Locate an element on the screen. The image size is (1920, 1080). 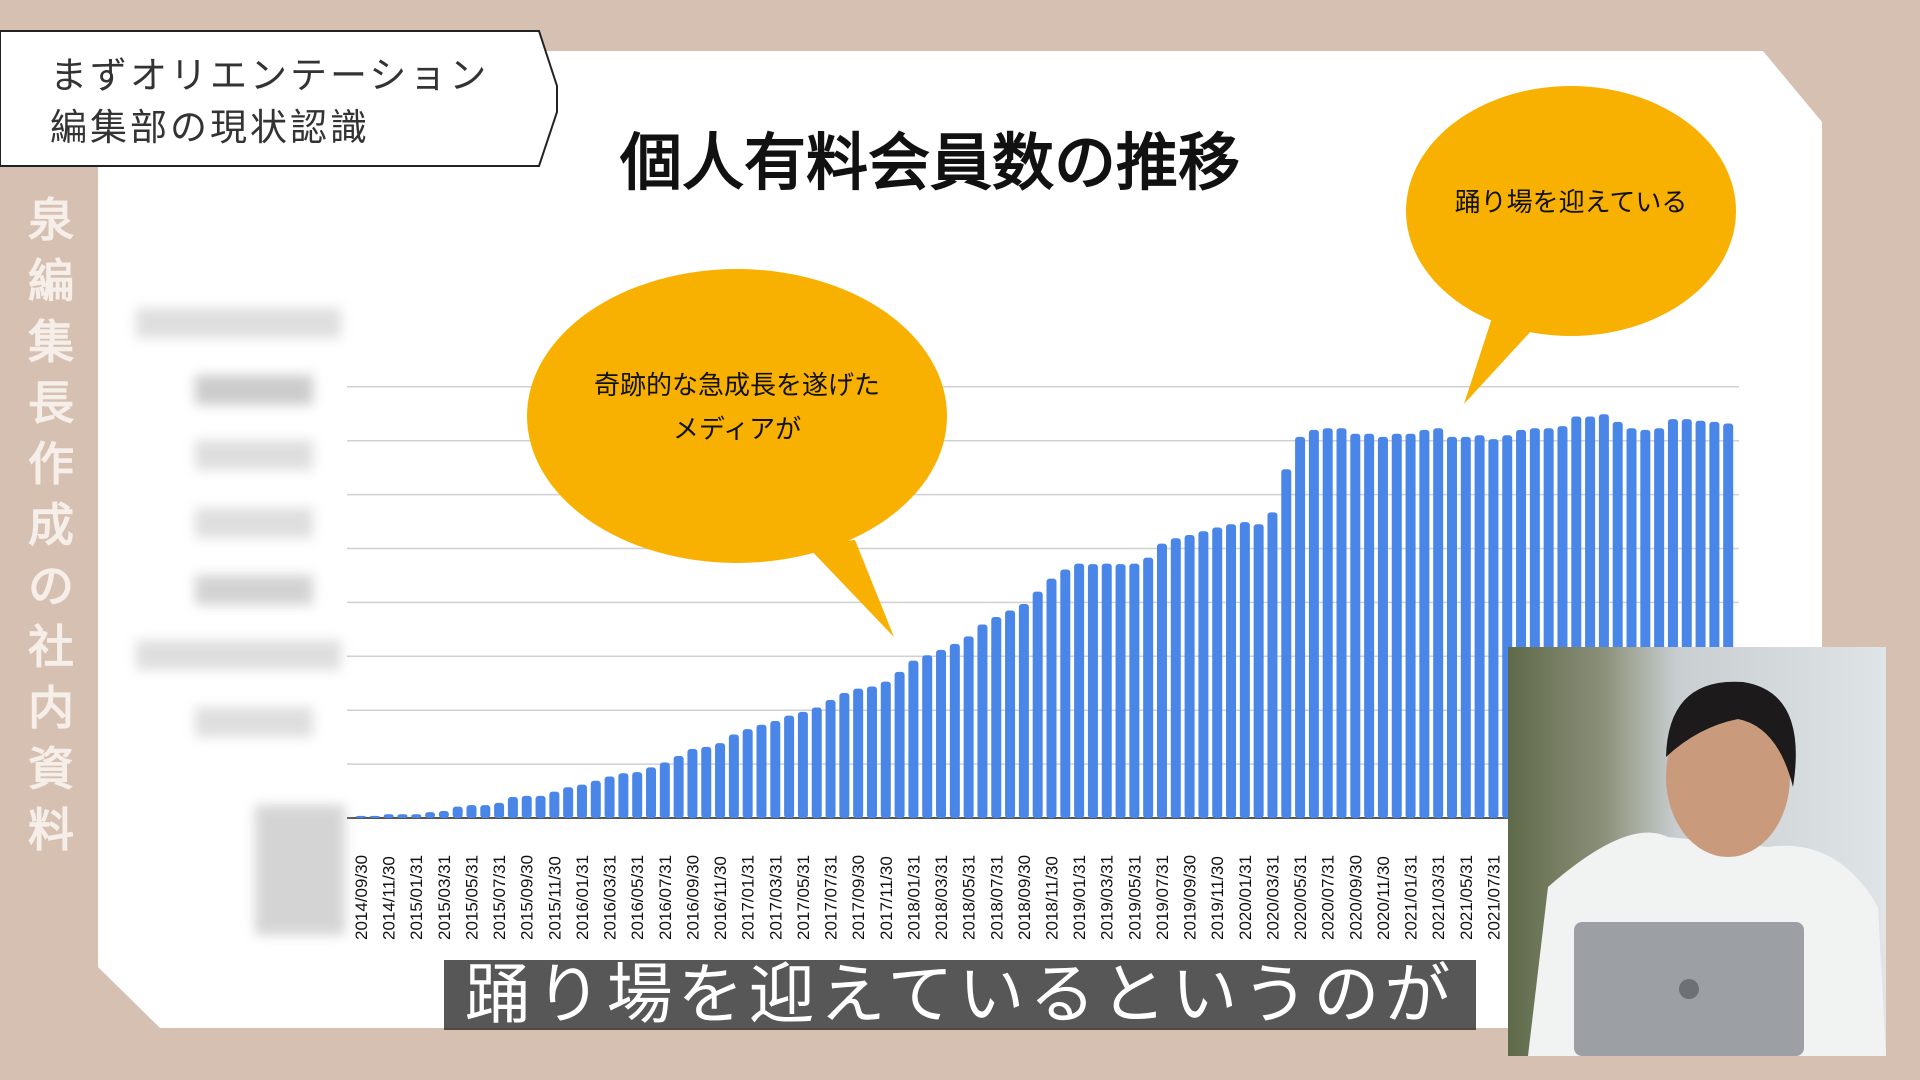
x-tick-label: 2021/01/31 is located at coordinates (1411, 897).